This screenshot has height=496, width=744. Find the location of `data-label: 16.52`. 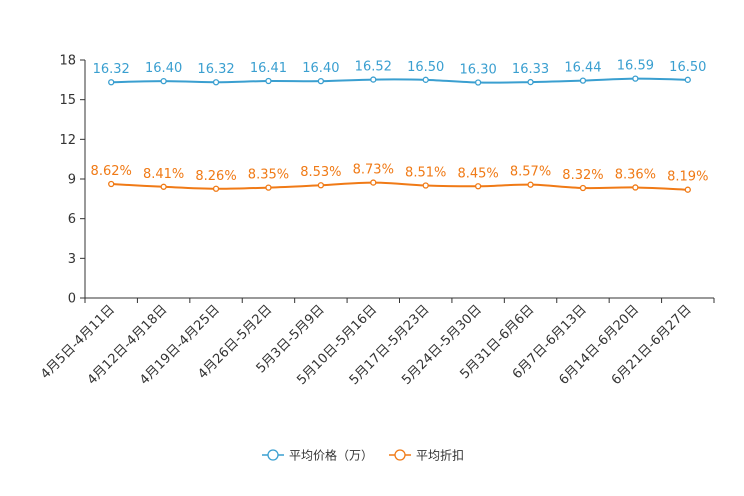

data-label: 16.52 is located at coordinates (373, 67).